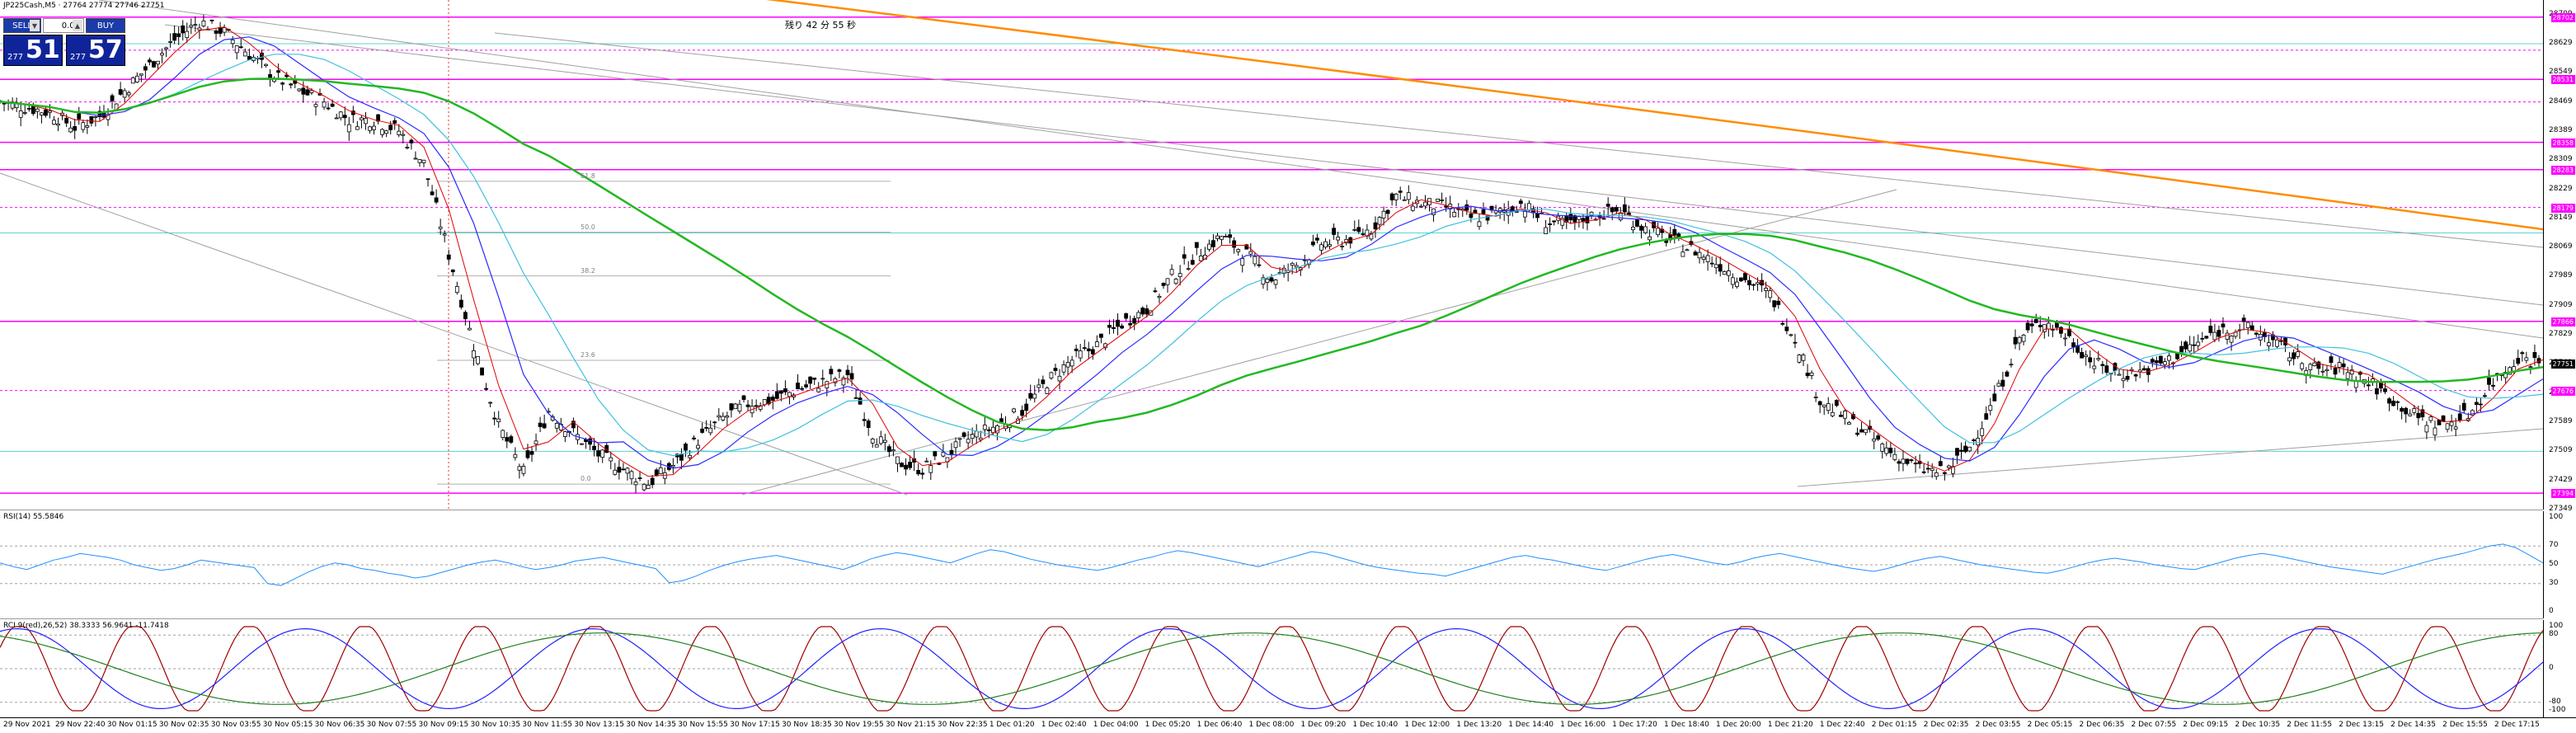  I want to click on rsi-pane: RSI(14) 55.5846, so click(1271, 565).